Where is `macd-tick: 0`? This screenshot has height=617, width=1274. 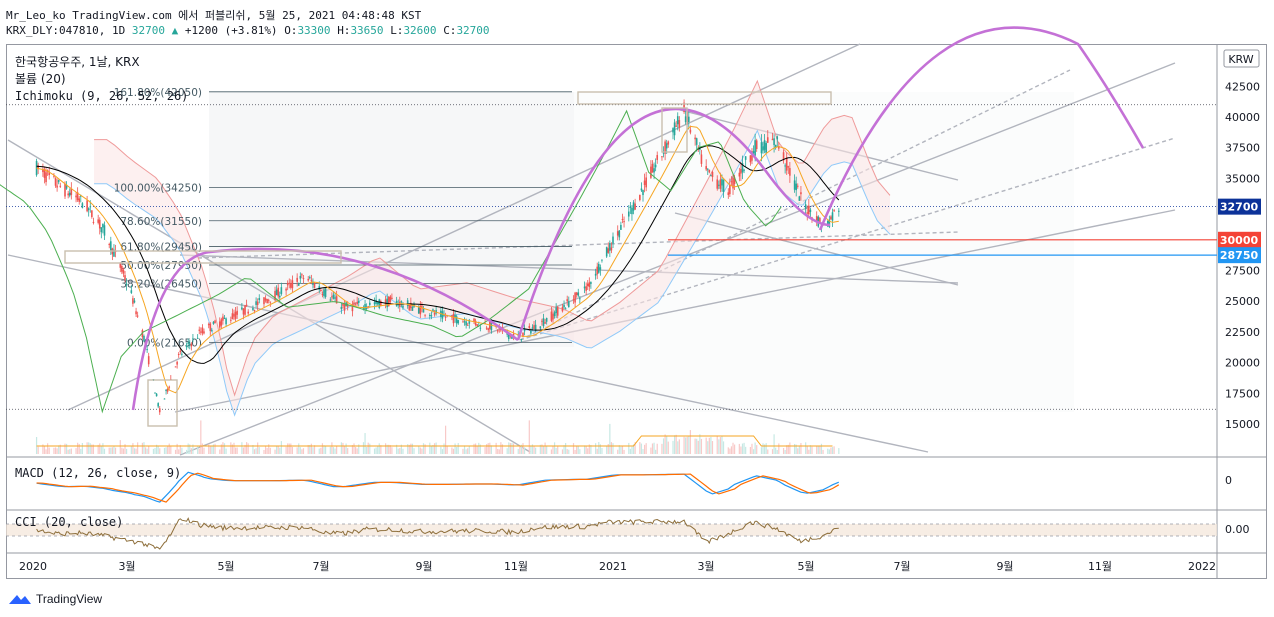 macd-tick: 0 is located at coordinates (1228, 480).